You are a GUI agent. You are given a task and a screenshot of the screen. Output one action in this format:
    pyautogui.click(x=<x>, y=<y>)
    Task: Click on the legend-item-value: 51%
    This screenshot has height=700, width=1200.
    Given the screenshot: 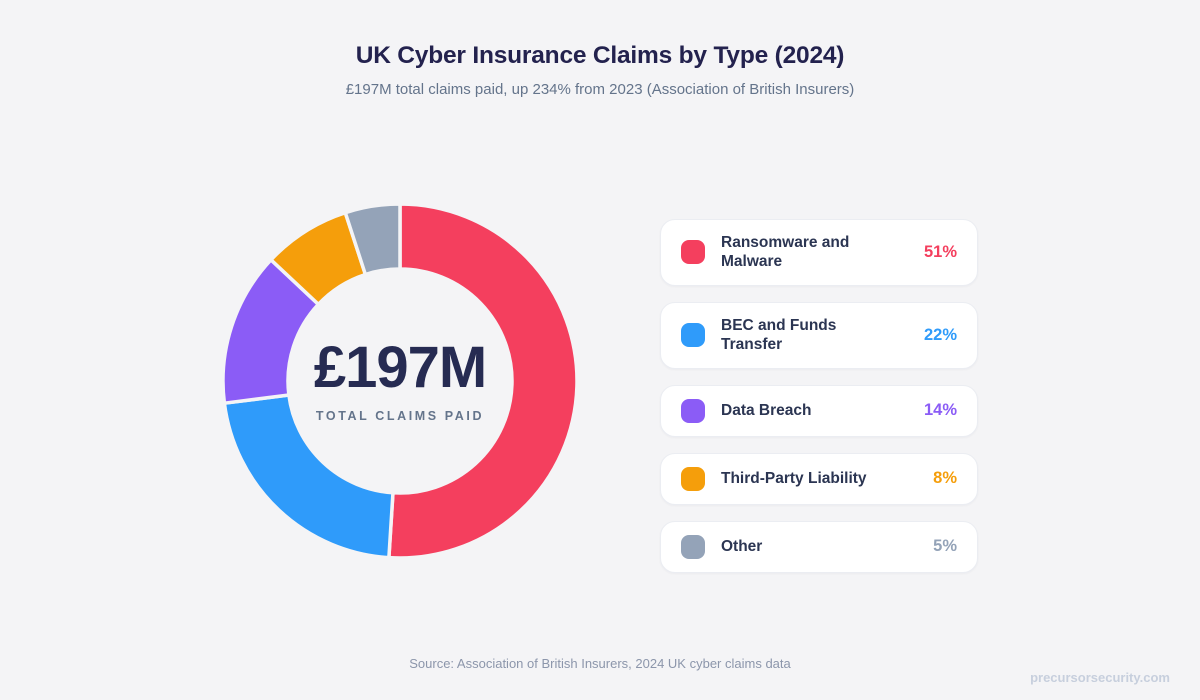 What is the action you would take?
    pyautogui.click(x=940, y=251)
    